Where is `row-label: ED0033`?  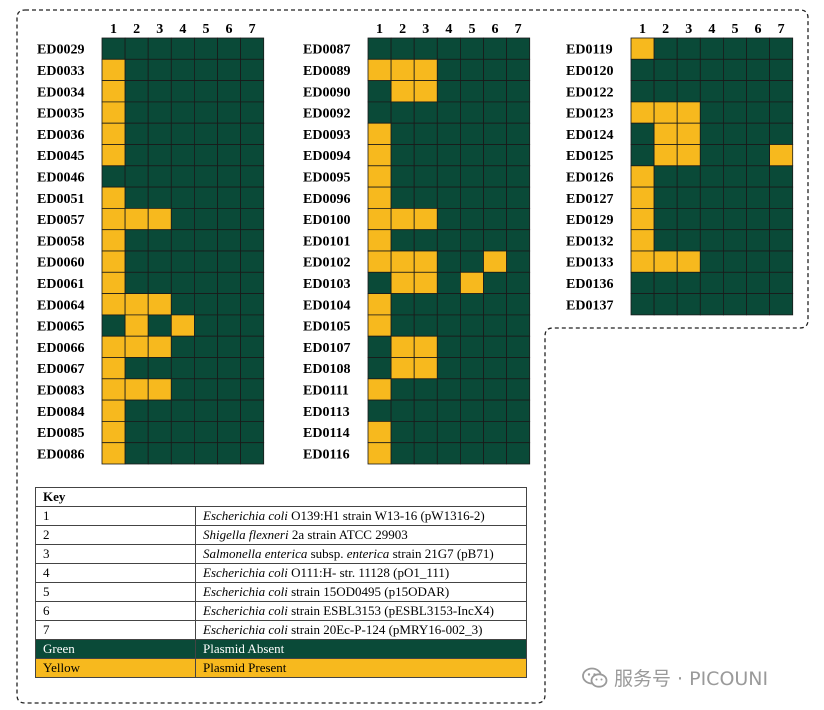 row-label: ED0033 is located at coordinates (60, 71).